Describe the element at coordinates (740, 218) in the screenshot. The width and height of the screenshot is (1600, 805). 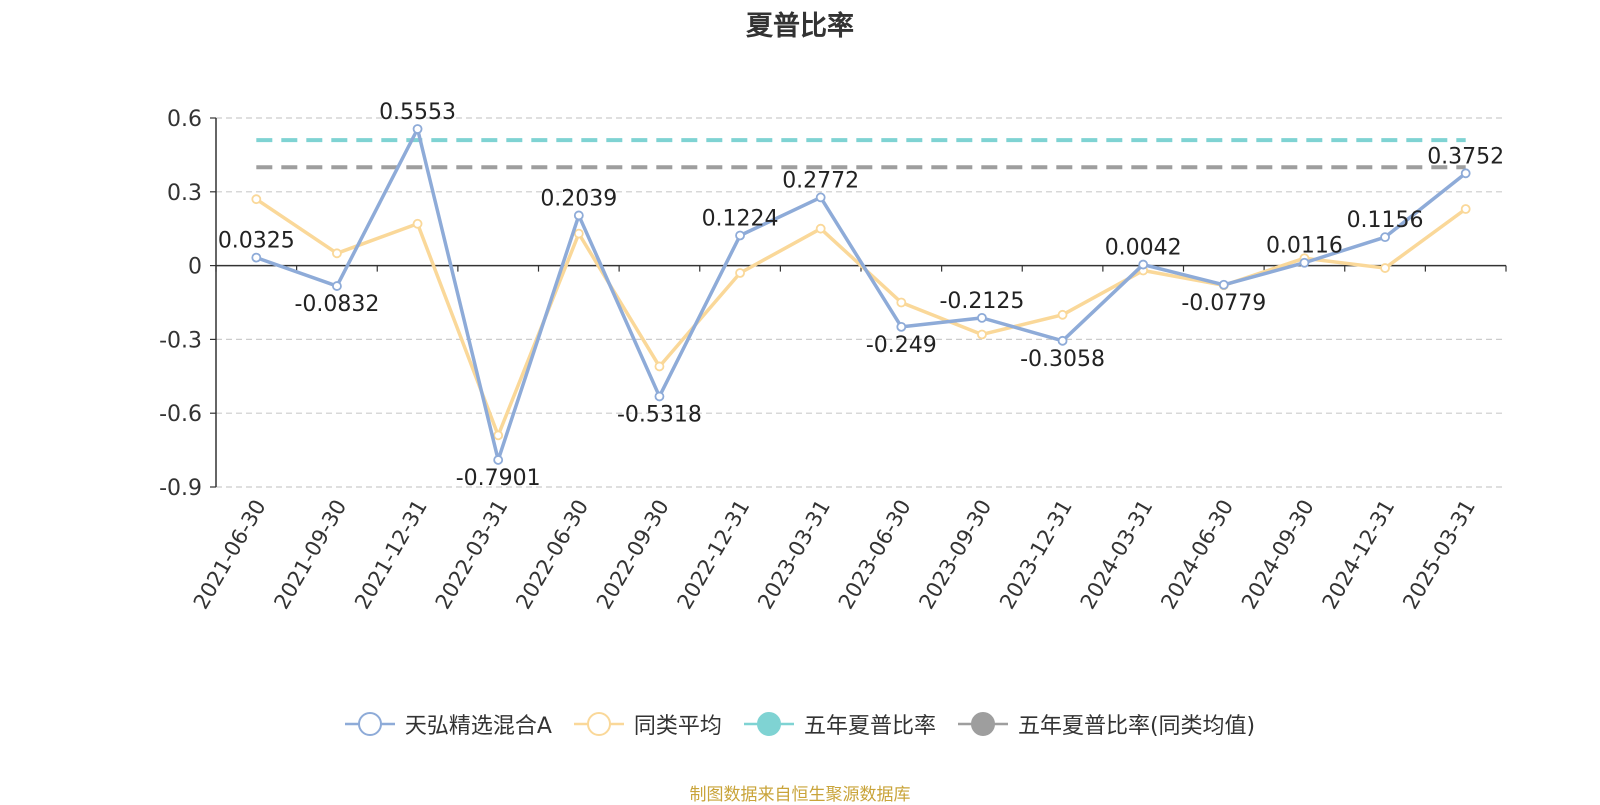
I see `data-label: 0.1224` at that location.